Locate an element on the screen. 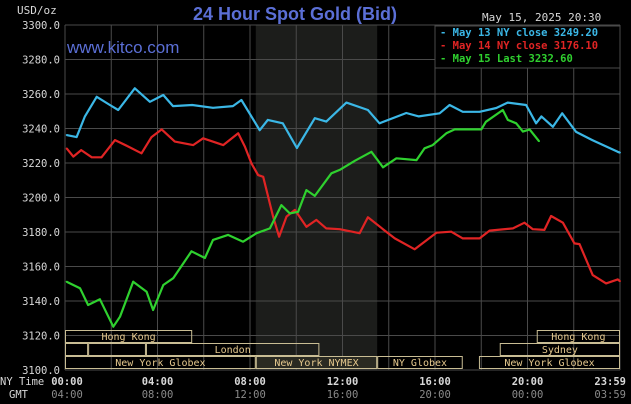 Image resolution: width=631 pixels, height=404 pixels. session-label: NY Globex is located at coordinates (420, 363).